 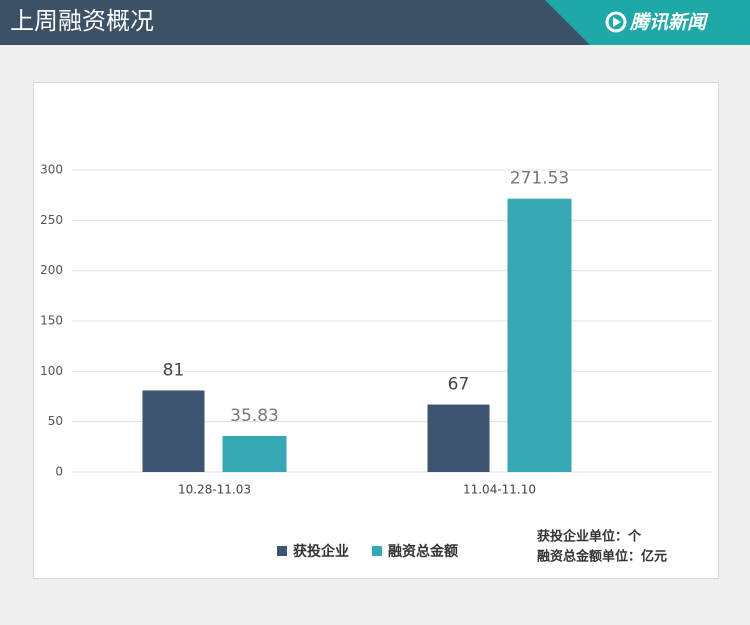 What do you see at coordinates (423, 551) in the screenshot?
I see `legend-label: 融资总金额` at bounding box center [423, 551].